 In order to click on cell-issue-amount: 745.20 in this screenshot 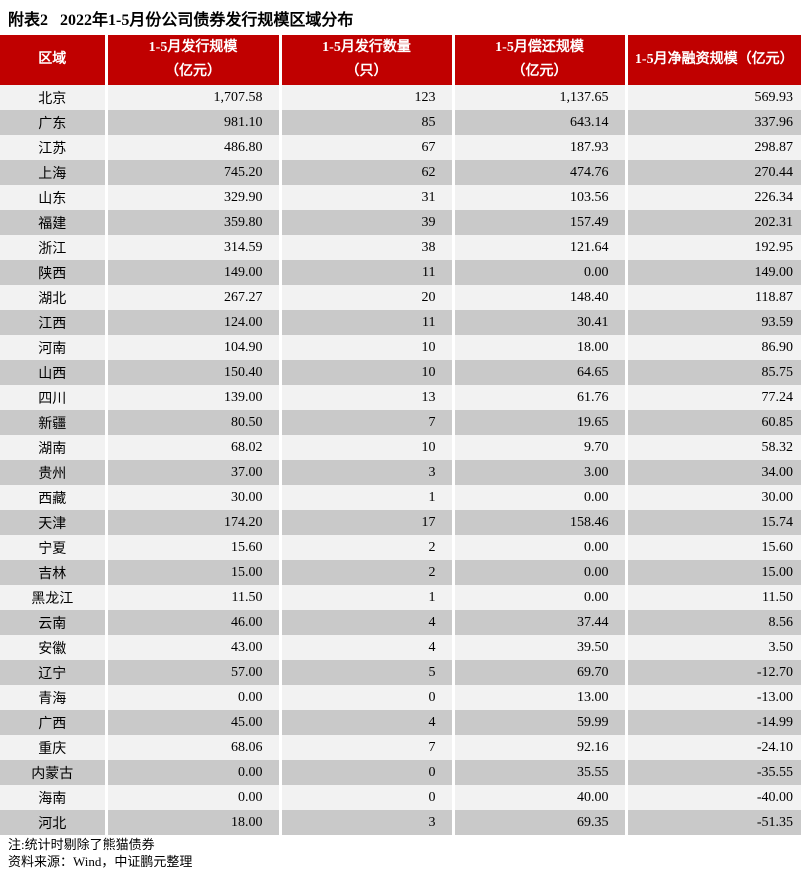, I will do `click(194, 172)`.